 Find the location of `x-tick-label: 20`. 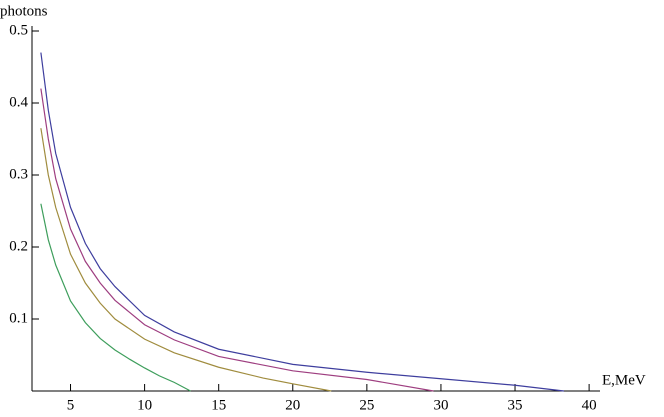

x-tick-label: 20 is located at coordinates (292, 405).